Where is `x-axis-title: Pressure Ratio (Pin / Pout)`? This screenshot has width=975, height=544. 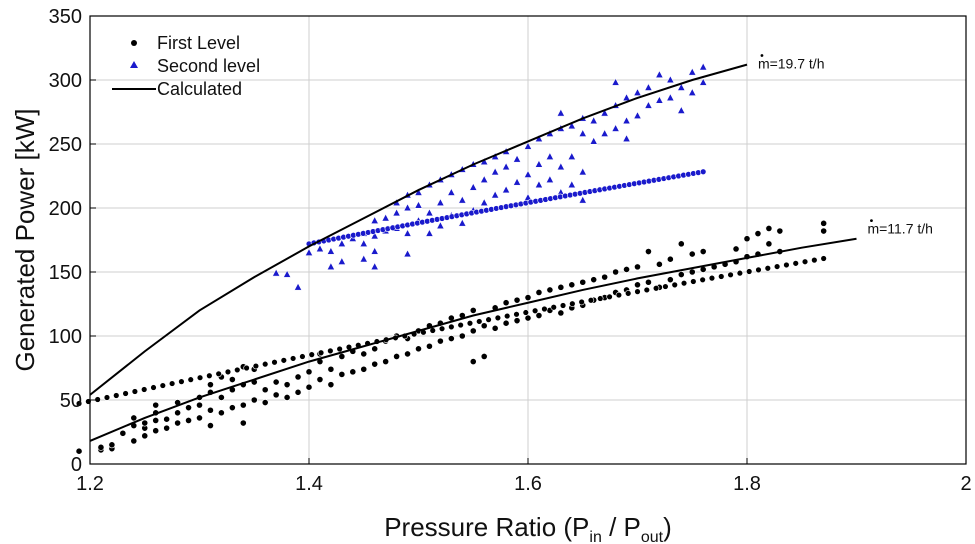 x-axis-title: Pressure Ratio (Pin / Pout) is located at coordinates (528, 528).